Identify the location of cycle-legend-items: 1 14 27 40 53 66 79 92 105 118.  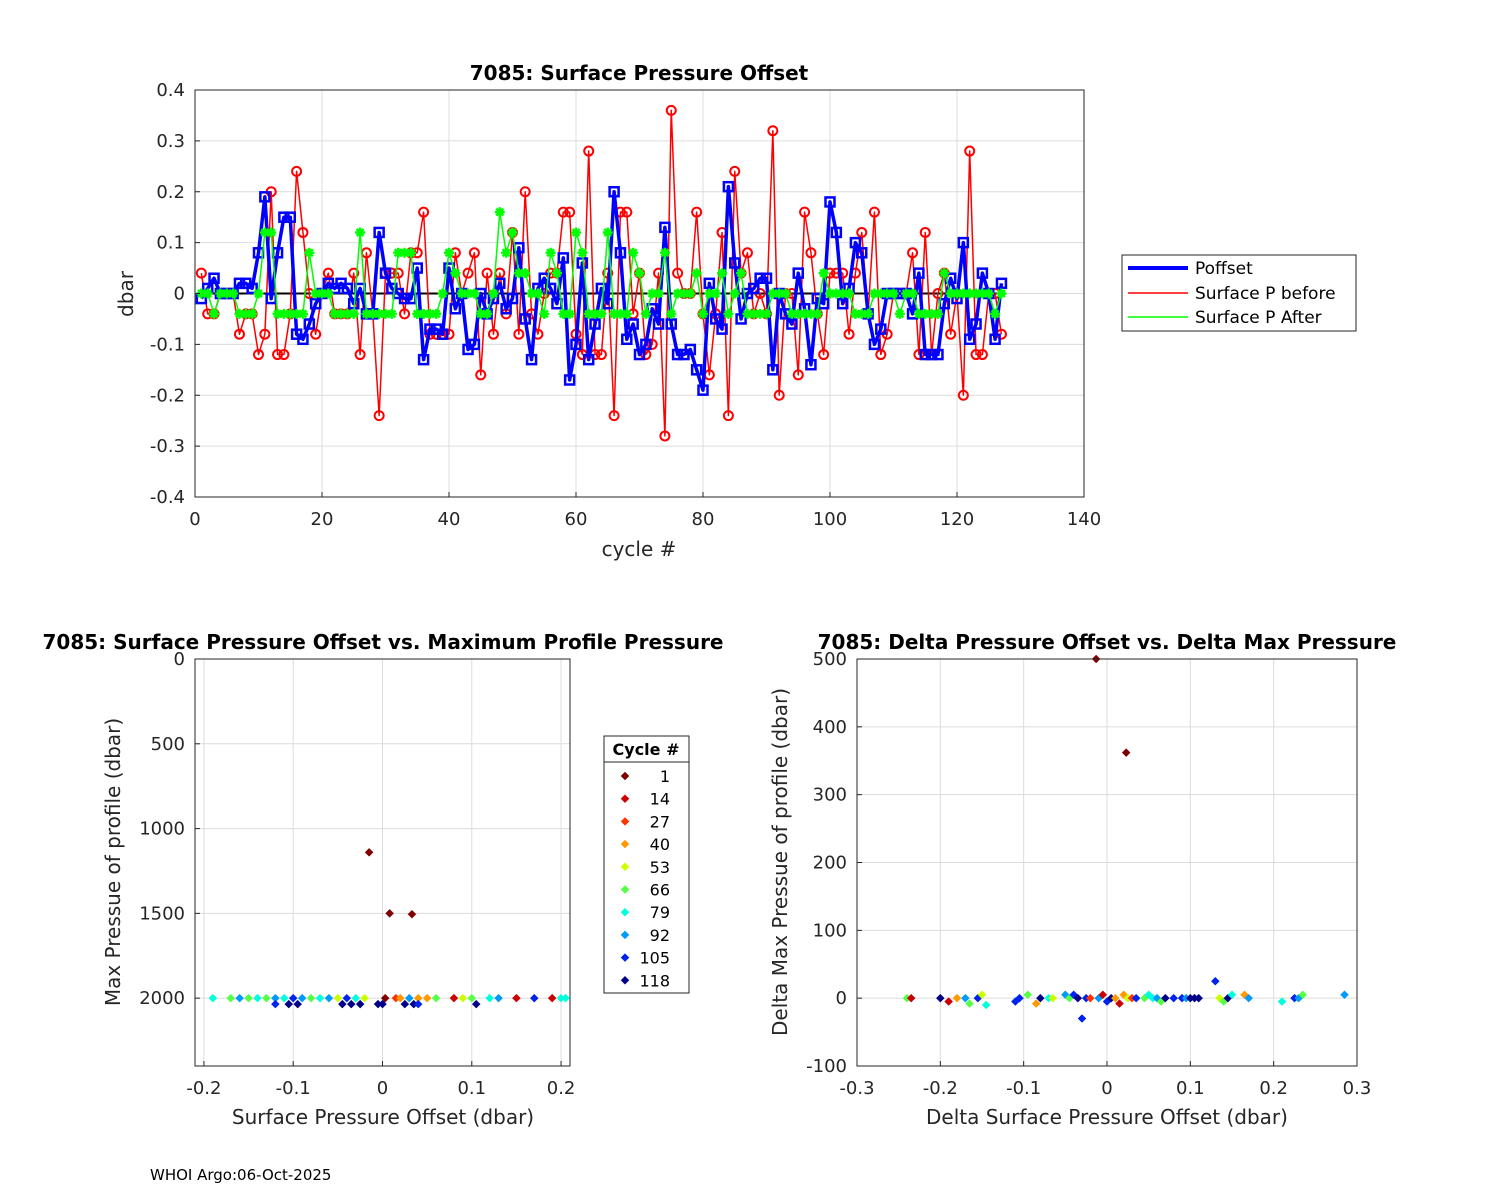
(645, 878).